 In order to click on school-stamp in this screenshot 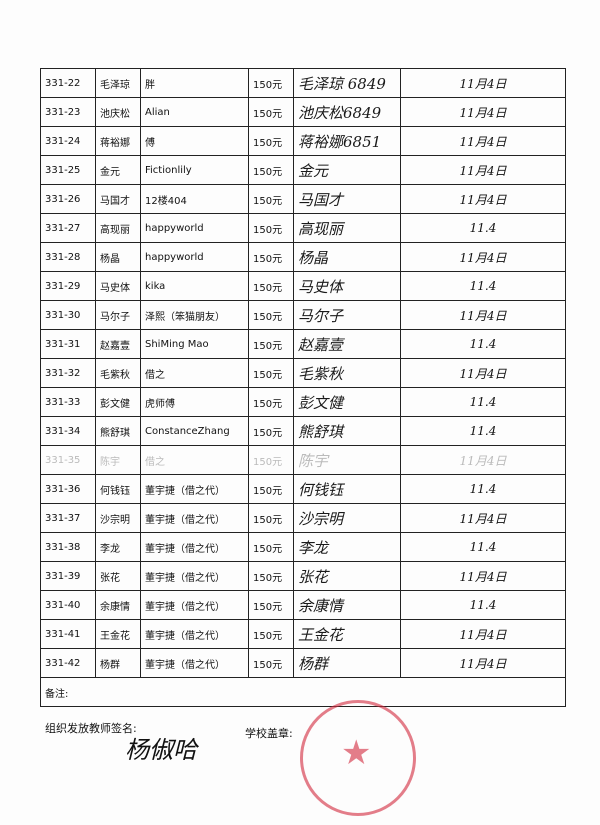, I will do `click(358, 758)`.